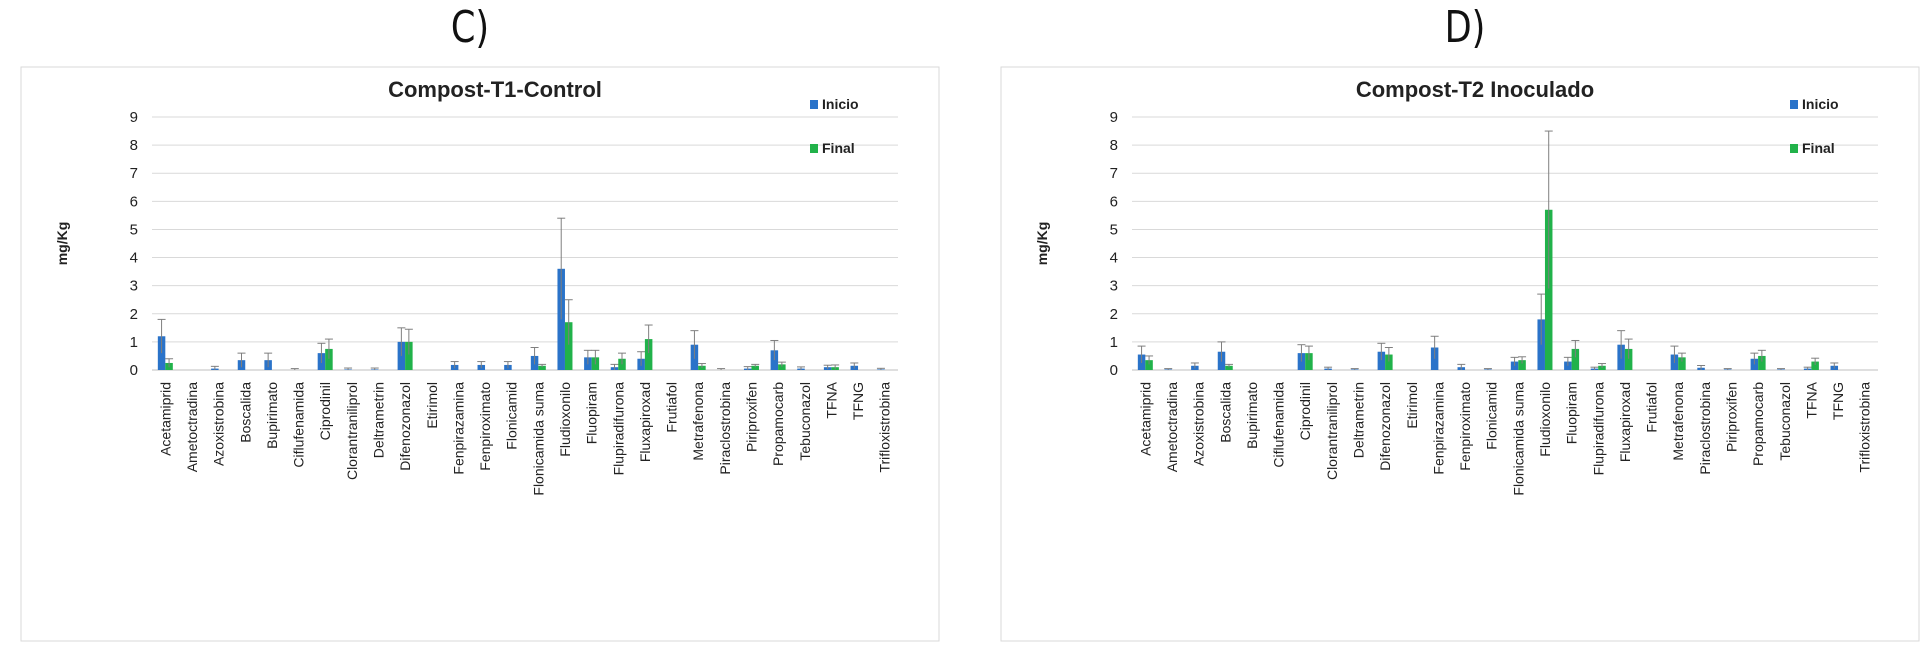  Describe the element at coordinates (1172, 427) in the screenshot. I see `x-tick-label: Ametoctradina` at that location.